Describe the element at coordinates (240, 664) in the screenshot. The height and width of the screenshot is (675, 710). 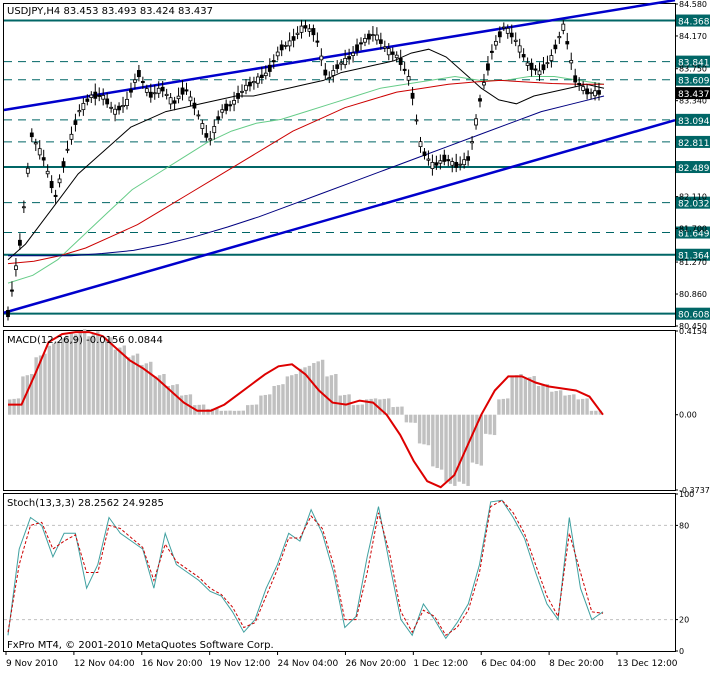
I see `x-tick-label: 19 Nov 12:00` at that location.